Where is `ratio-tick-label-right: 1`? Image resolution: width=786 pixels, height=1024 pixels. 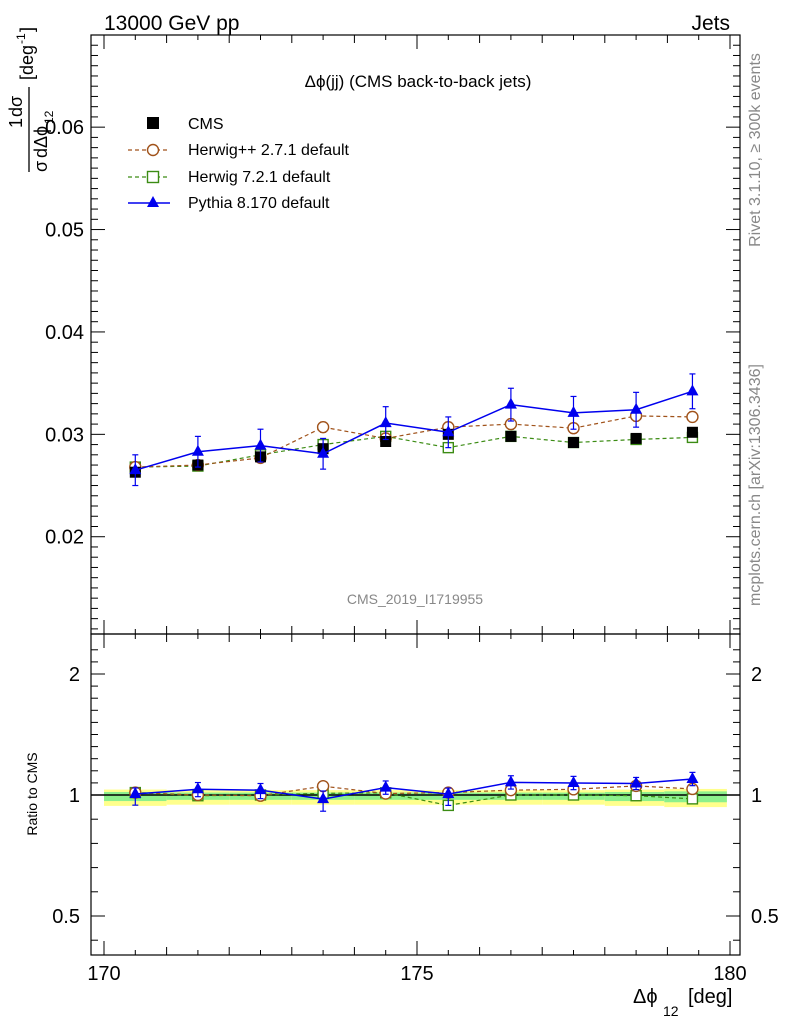 ratio-tick-label-right: 1 is located at coordinates (756, 796).